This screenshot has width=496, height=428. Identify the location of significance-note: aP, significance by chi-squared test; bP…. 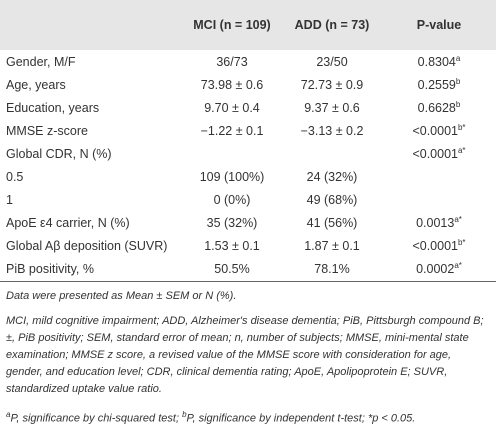
(248, 417).